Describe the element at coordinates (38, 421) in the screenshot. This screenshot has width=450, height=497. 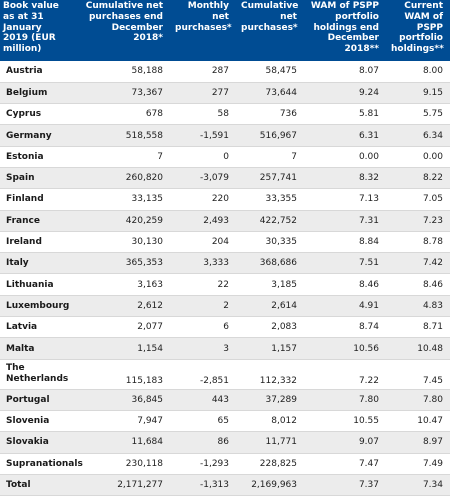
I see `country-cell: Slovenia` at that location.